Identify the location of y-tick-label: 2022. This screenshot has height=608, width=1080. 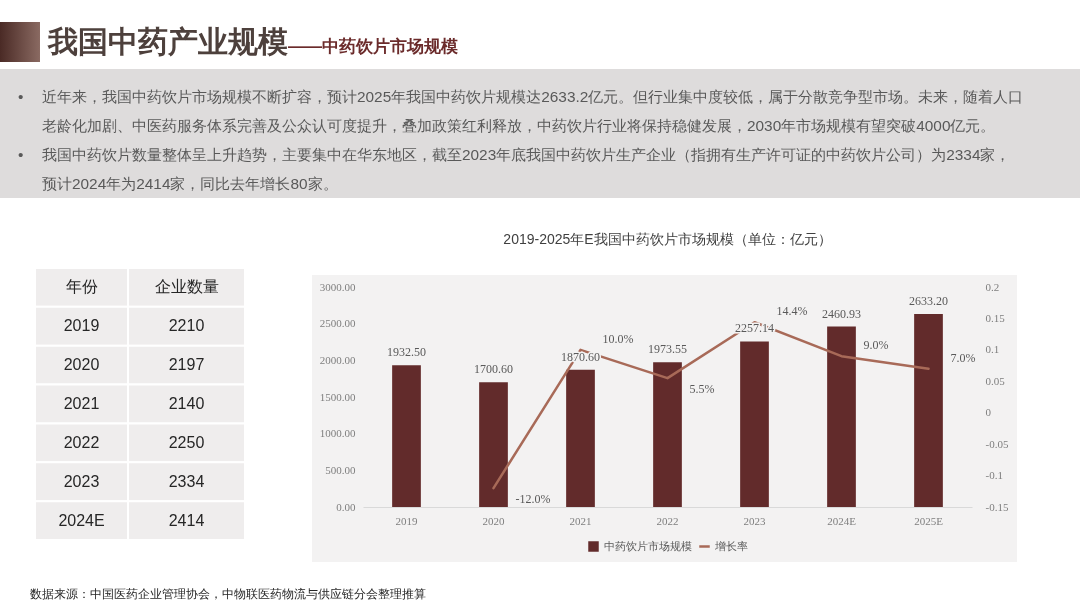
(81, 442).